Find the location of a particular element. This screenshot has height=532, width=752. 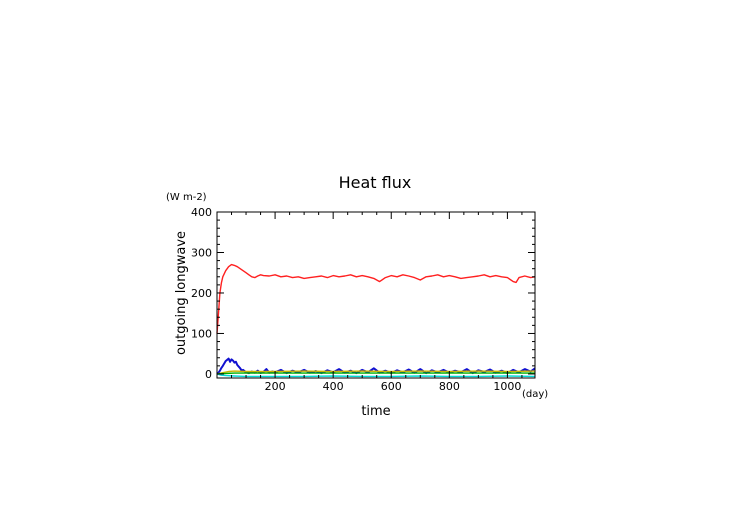

y-tick-label: 300 is located at coordinates (201, 252).